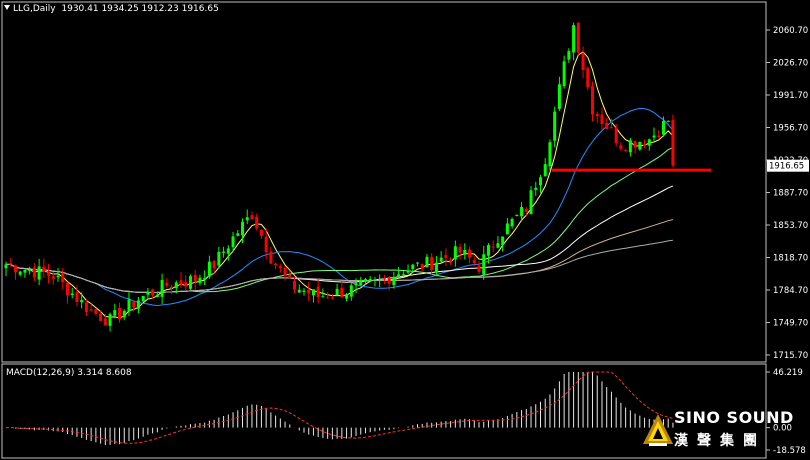  I want to click on macd-tick-label: 46.219, so click(788, 373).